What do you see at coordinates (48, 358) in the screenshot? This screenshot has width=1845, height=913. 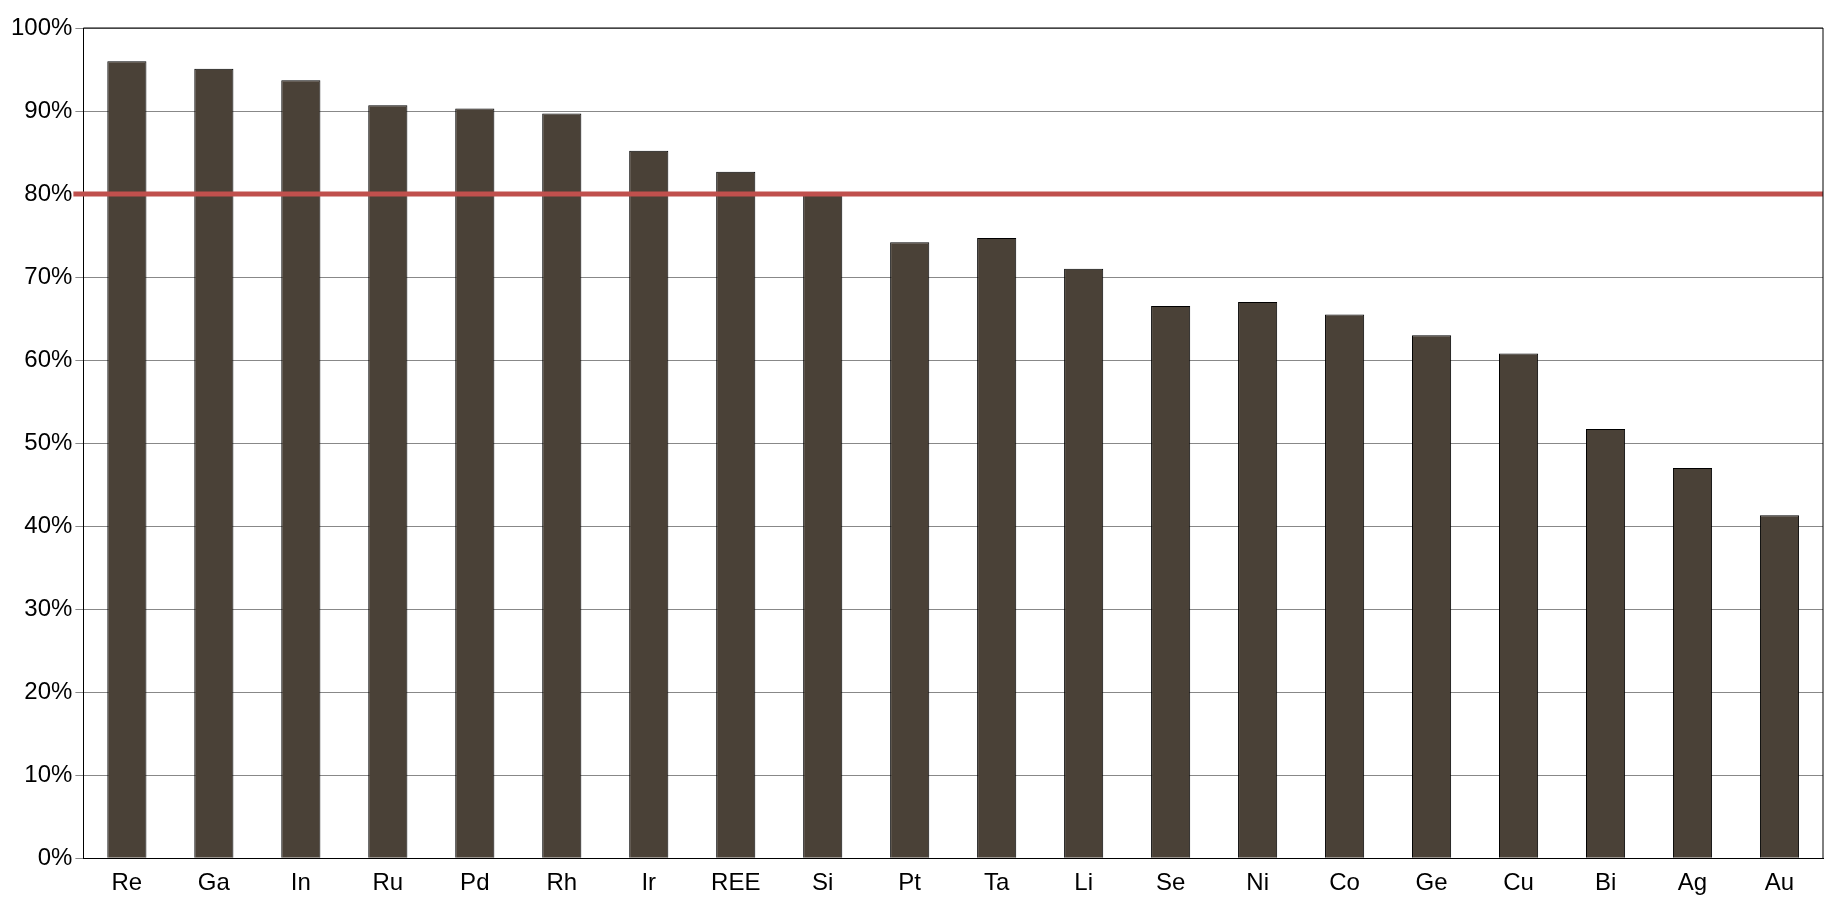 I see `y-tick-label: 60%` at bounding box center [48, 358].